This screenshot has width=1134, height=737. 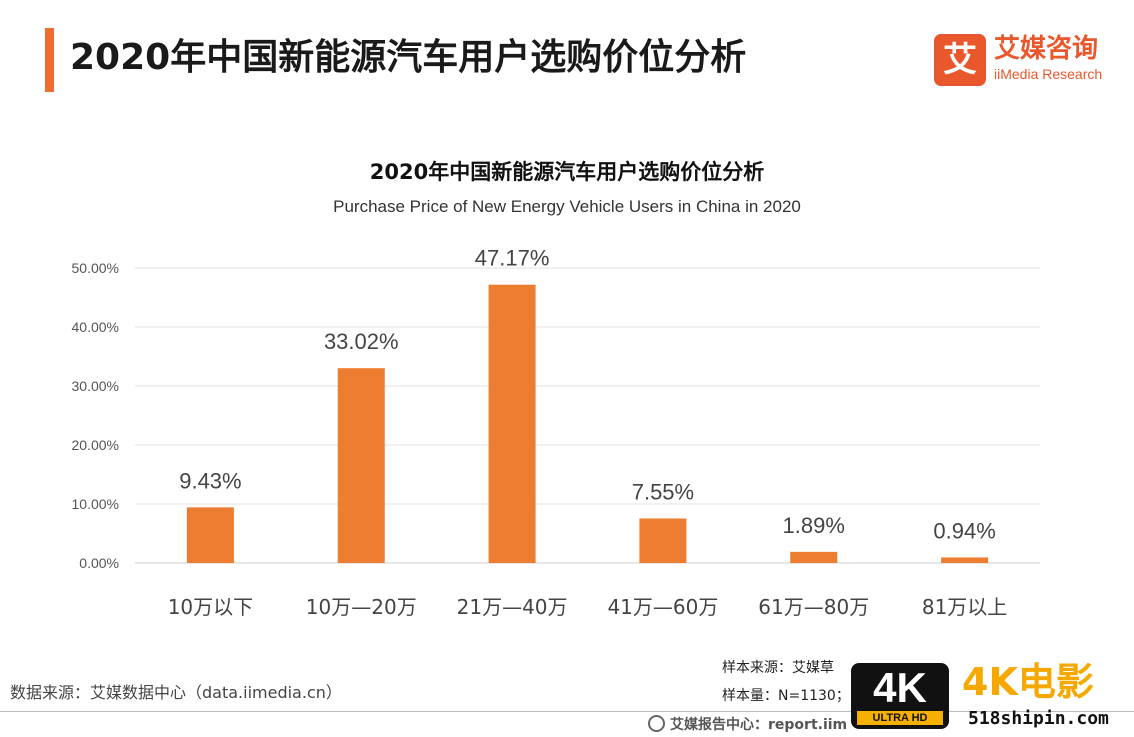 What do you see at coordinates (95, 386) in the screenshot?
I see `y-tick-label: 30.00%` at bounding box center [95, 386].